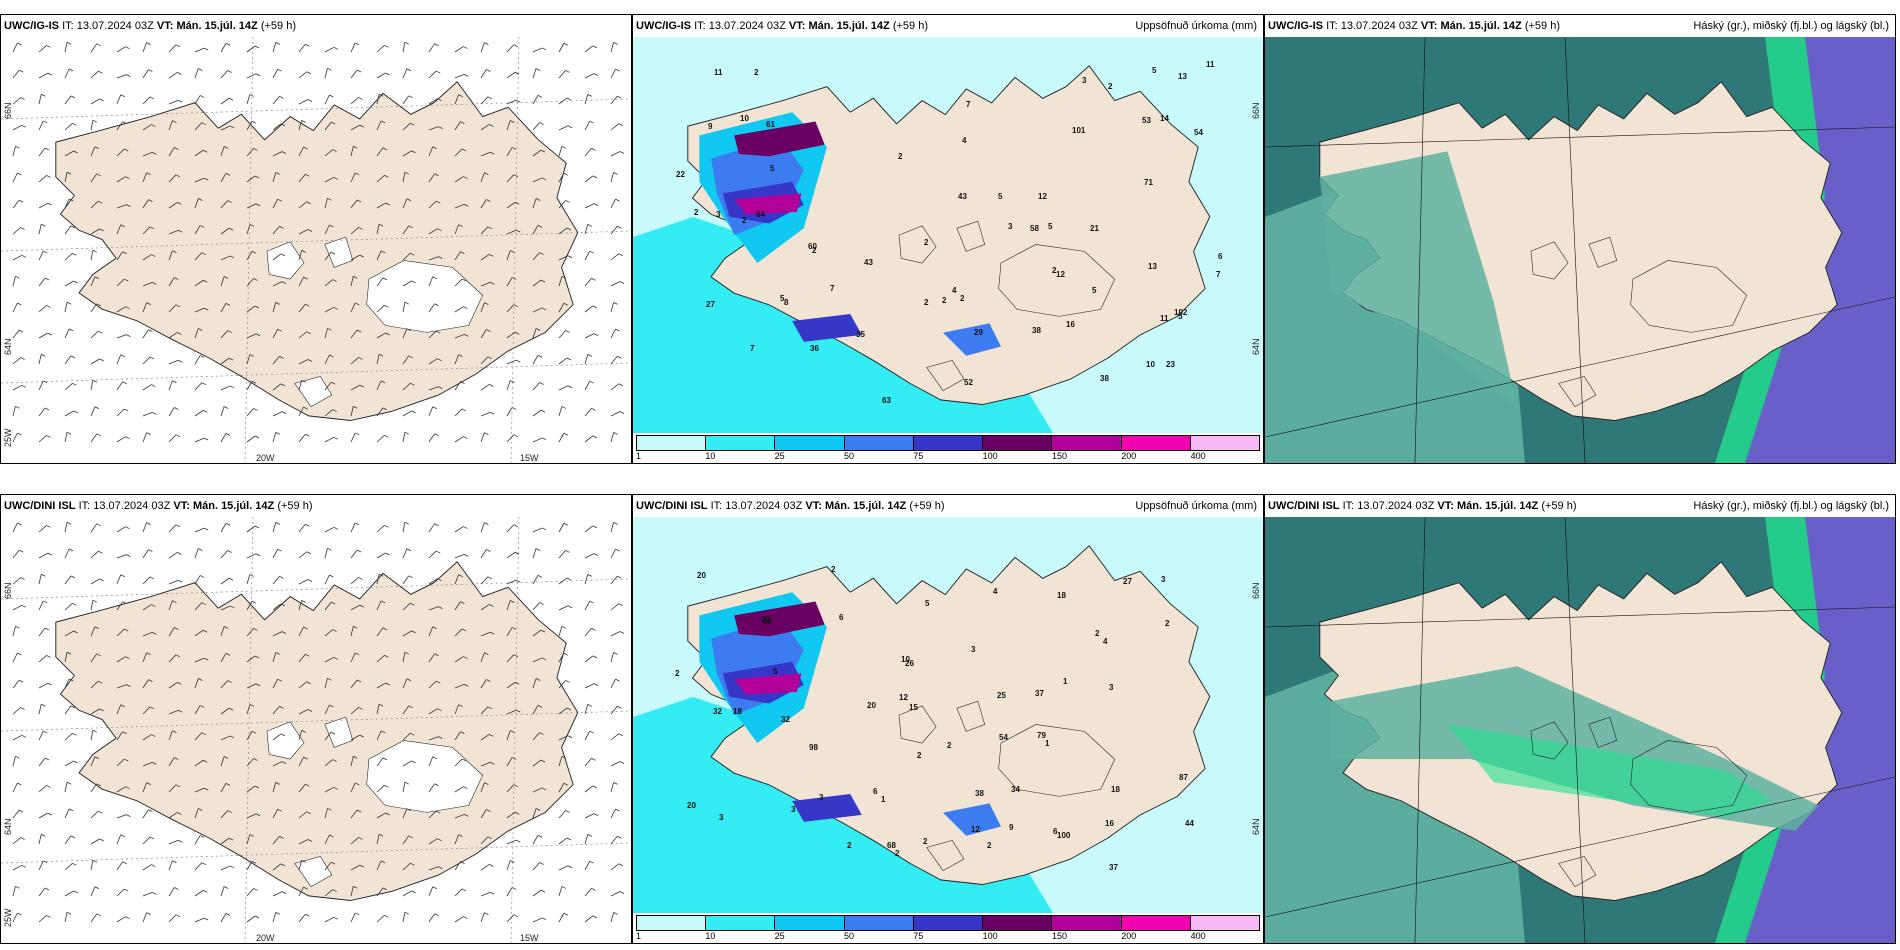 This screenshot has height=950, width=1900. I want to click on precip-value-label: 61, so click(770, 124).